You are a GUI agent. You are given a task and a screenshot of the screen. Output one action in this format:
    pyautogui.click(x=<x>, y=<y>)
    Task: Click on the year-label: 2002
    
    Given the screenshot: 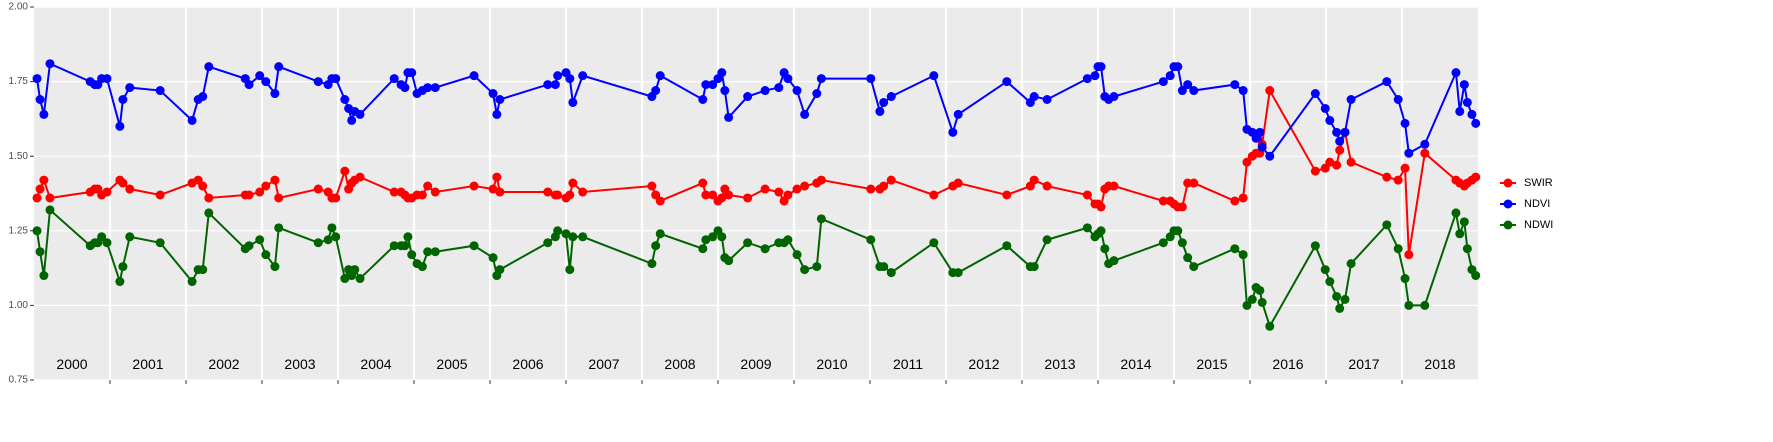 What is the action you would take?
    pyautogui.click(x=223, y=364)
    